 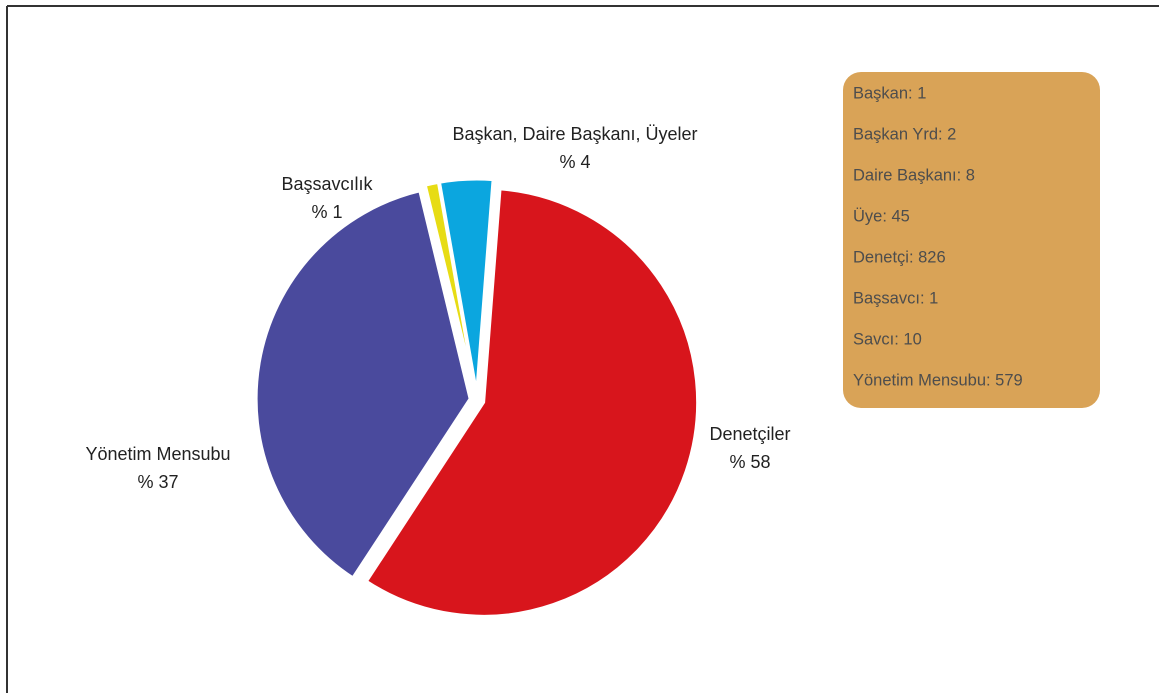 I want to click on slice-value-label: % 4, so click(x=574, y=162).